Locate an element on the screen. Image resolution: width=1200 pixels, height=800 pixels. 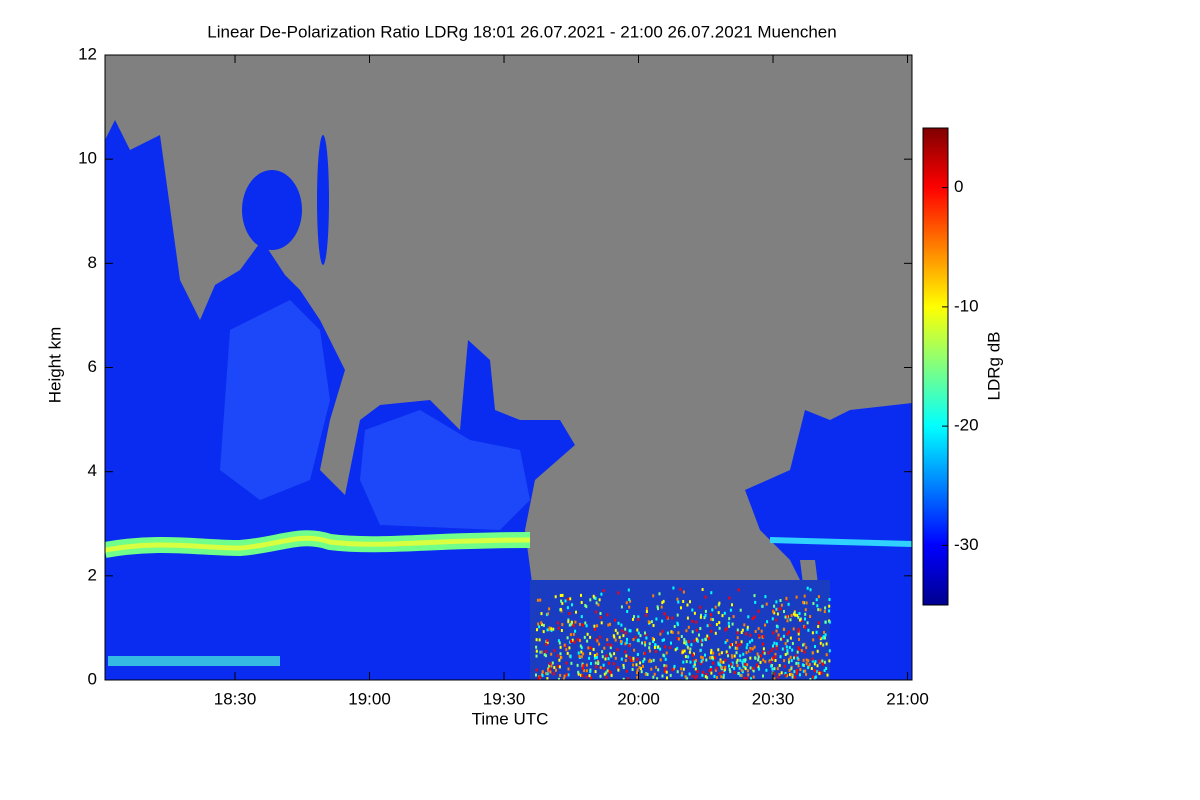
y-tick-label: 0 is located at coordinates (92, 678).